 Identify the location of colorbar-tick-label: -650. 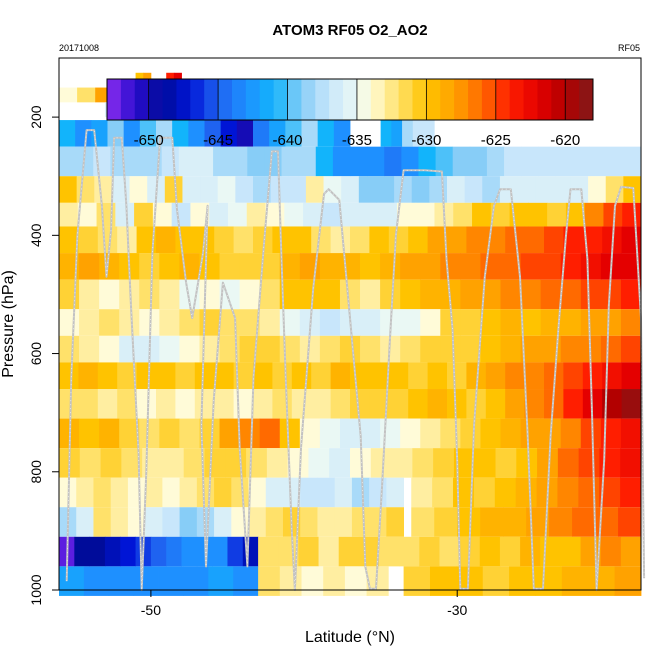
(149, 140).